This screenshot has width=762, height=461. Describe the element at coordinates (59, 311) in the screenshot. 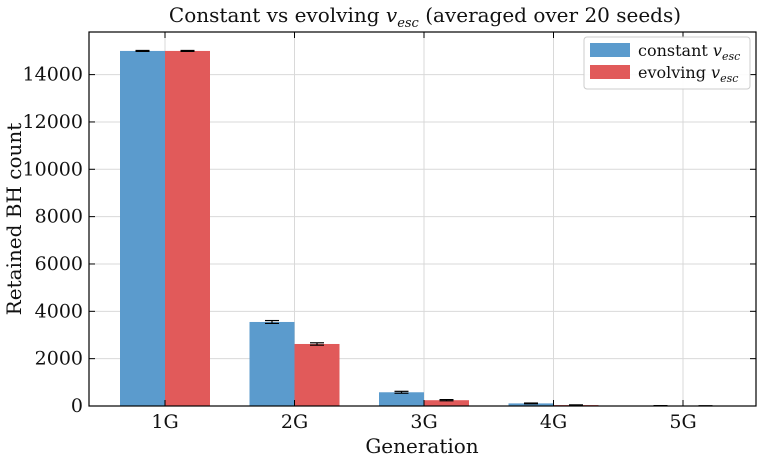

I see `y-tick-label: 4000` at that location.